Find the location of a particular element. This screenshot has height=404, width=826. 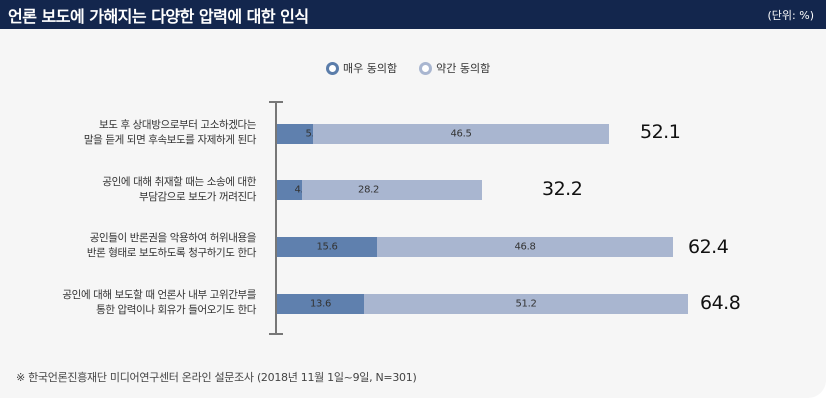

legend-label: 약간 동의함 is located at coordinates (463, 68).